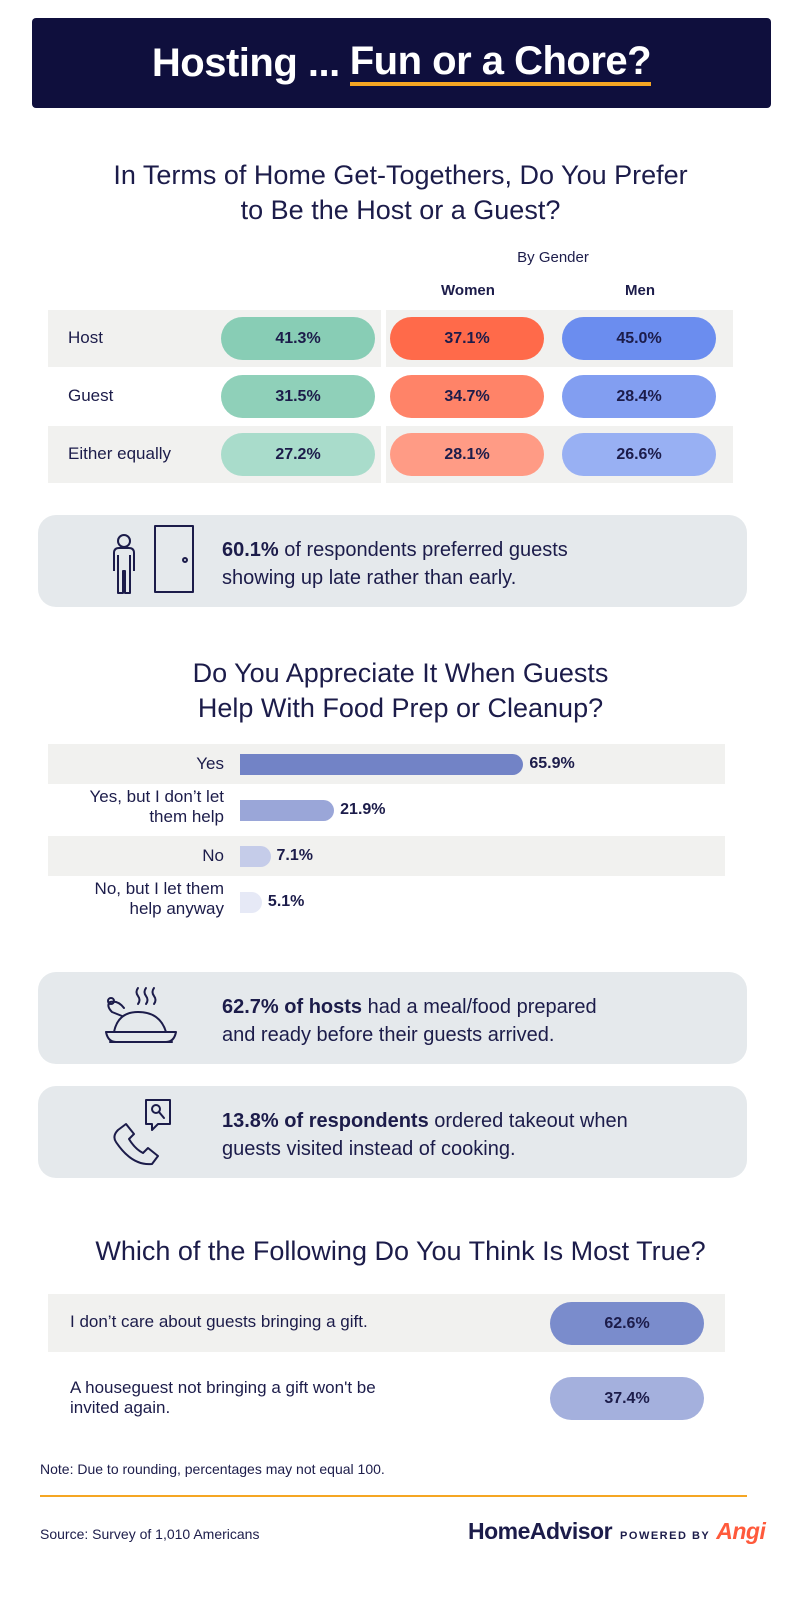 Image resolution: width=801 pixels, height=1600 pixels. Describe the element at coordinates (423, 550) in the screenshot. I see `callout-text-line1: of respondents preferred guests` at that location.